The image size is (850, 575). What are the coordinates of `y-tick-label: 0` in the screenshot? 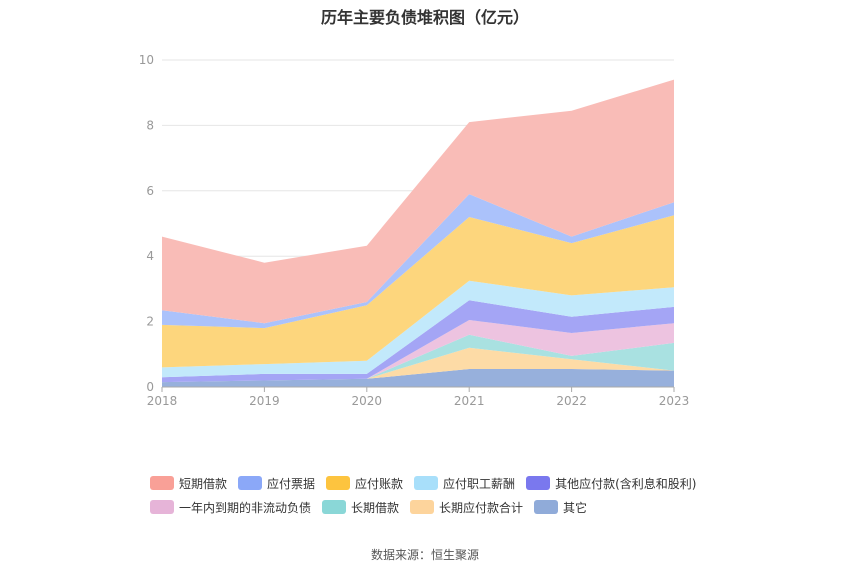 It's located at (150, 387).